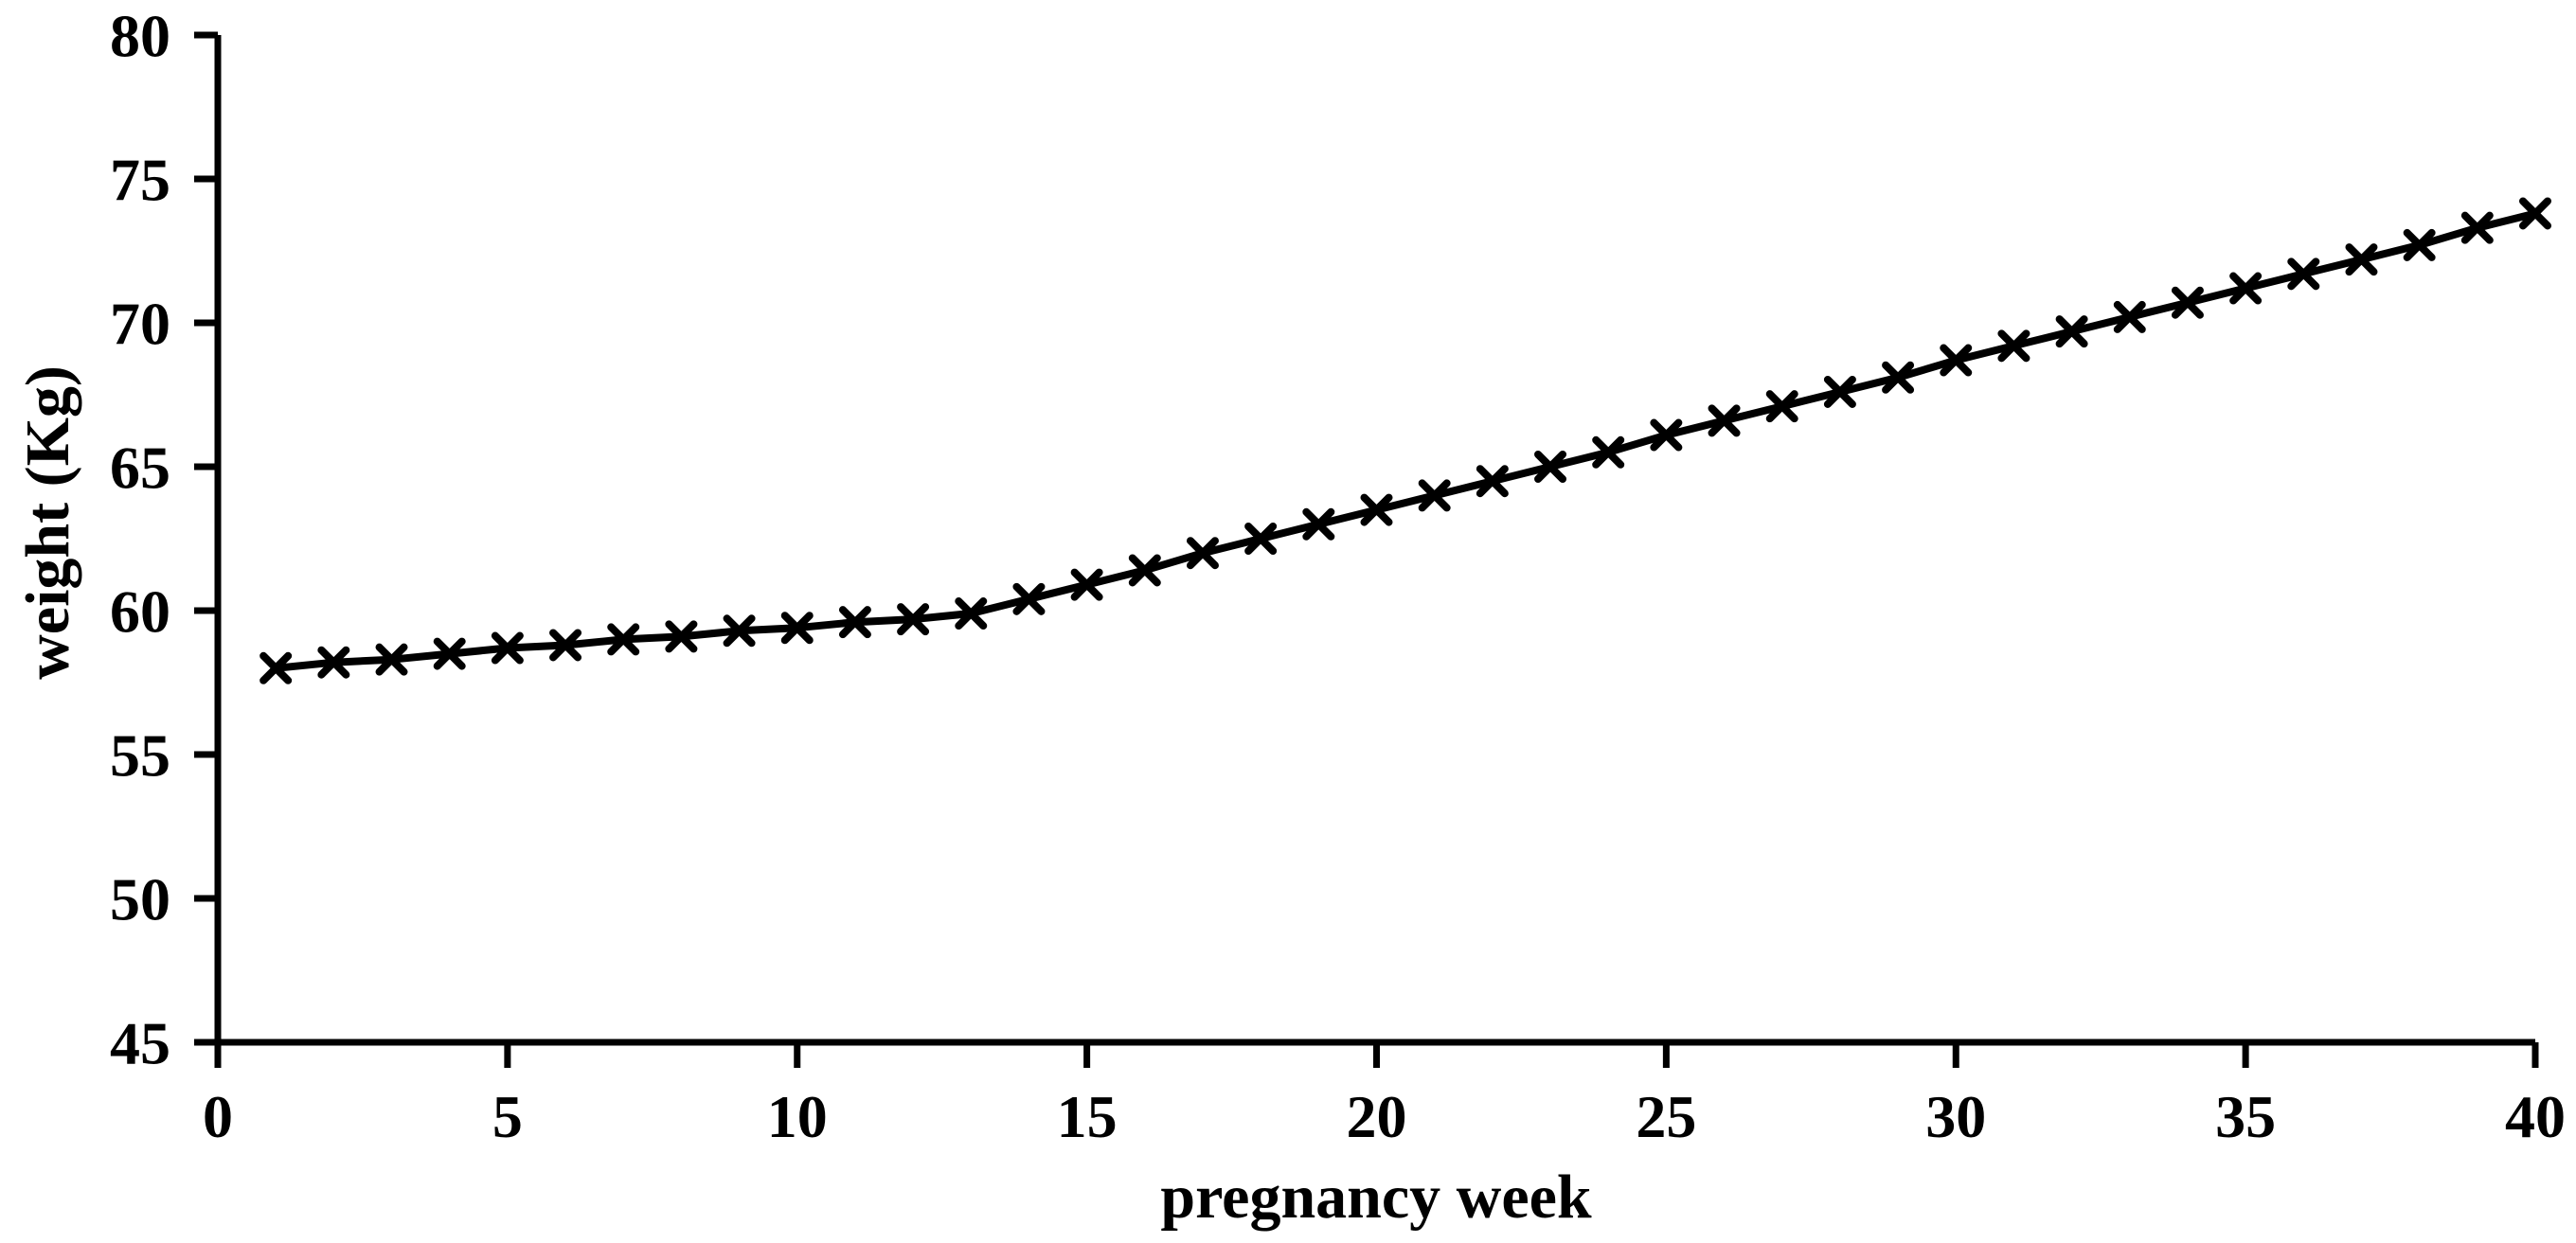 Image resolution: width=2576 pixels, height=1243 pixels. What do you see at coordinates (2245, 1117) in the screenshot?
I see `x-tick-label: 35` at bounding box center [2245, 1117].